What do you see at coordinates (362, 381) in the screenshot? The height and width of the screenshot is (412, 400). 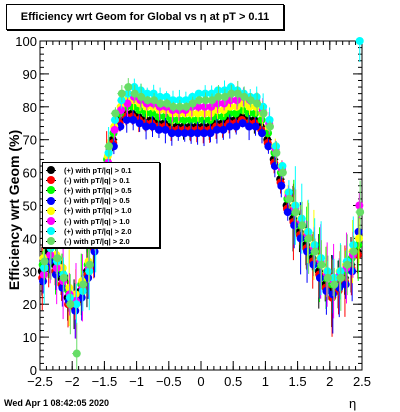 I see `x-tick-label: 2.5` at bounding box center [362, 381].